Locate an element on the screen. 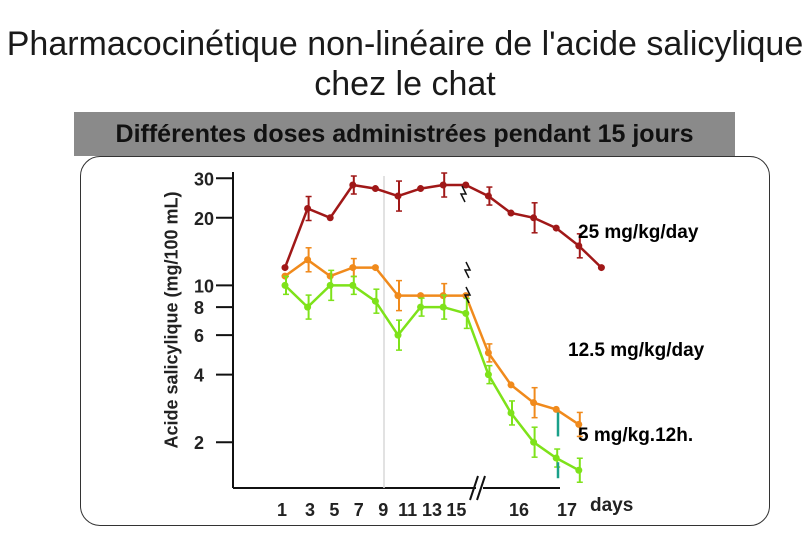  series-label-25: 25 mg/kg/day is located at coordinates (638, 232).